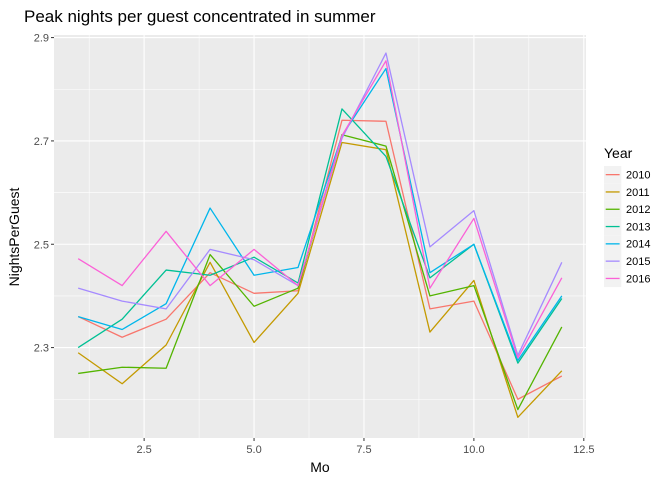 The height and width of the screenshot is (480, 672). Describe the element at coordinates (143, 450) in the screenshot. I see `x-tick-label: 2.5` at that location.